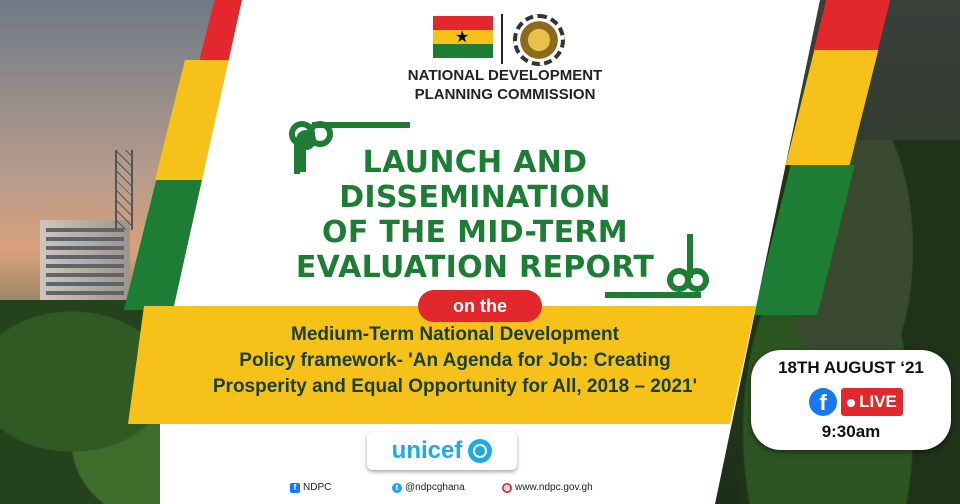  Describe the element at coordinates (852, 25) in the screenshot. I see `flag-stripe-red-right` at that location.